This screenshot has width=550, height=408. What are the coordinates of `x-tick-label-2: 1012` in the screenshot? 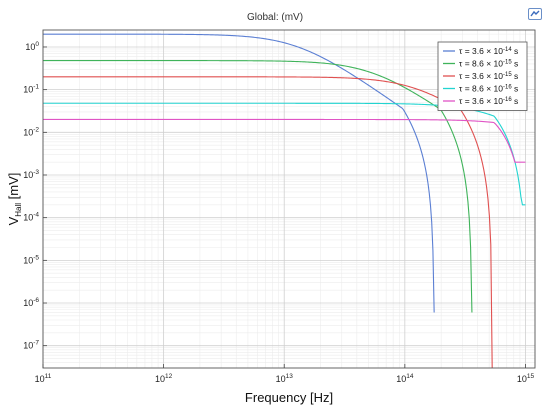 It's located at (164, 378).